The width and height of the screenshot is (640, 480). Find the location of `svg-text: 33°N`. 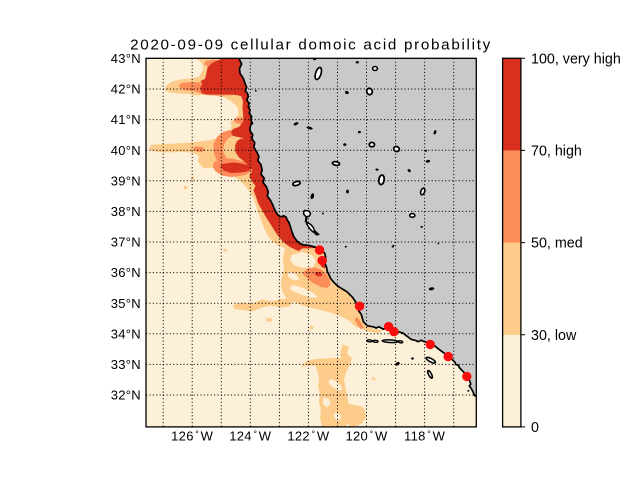

svg-text: 33°N is located at coordinates (126, 364).